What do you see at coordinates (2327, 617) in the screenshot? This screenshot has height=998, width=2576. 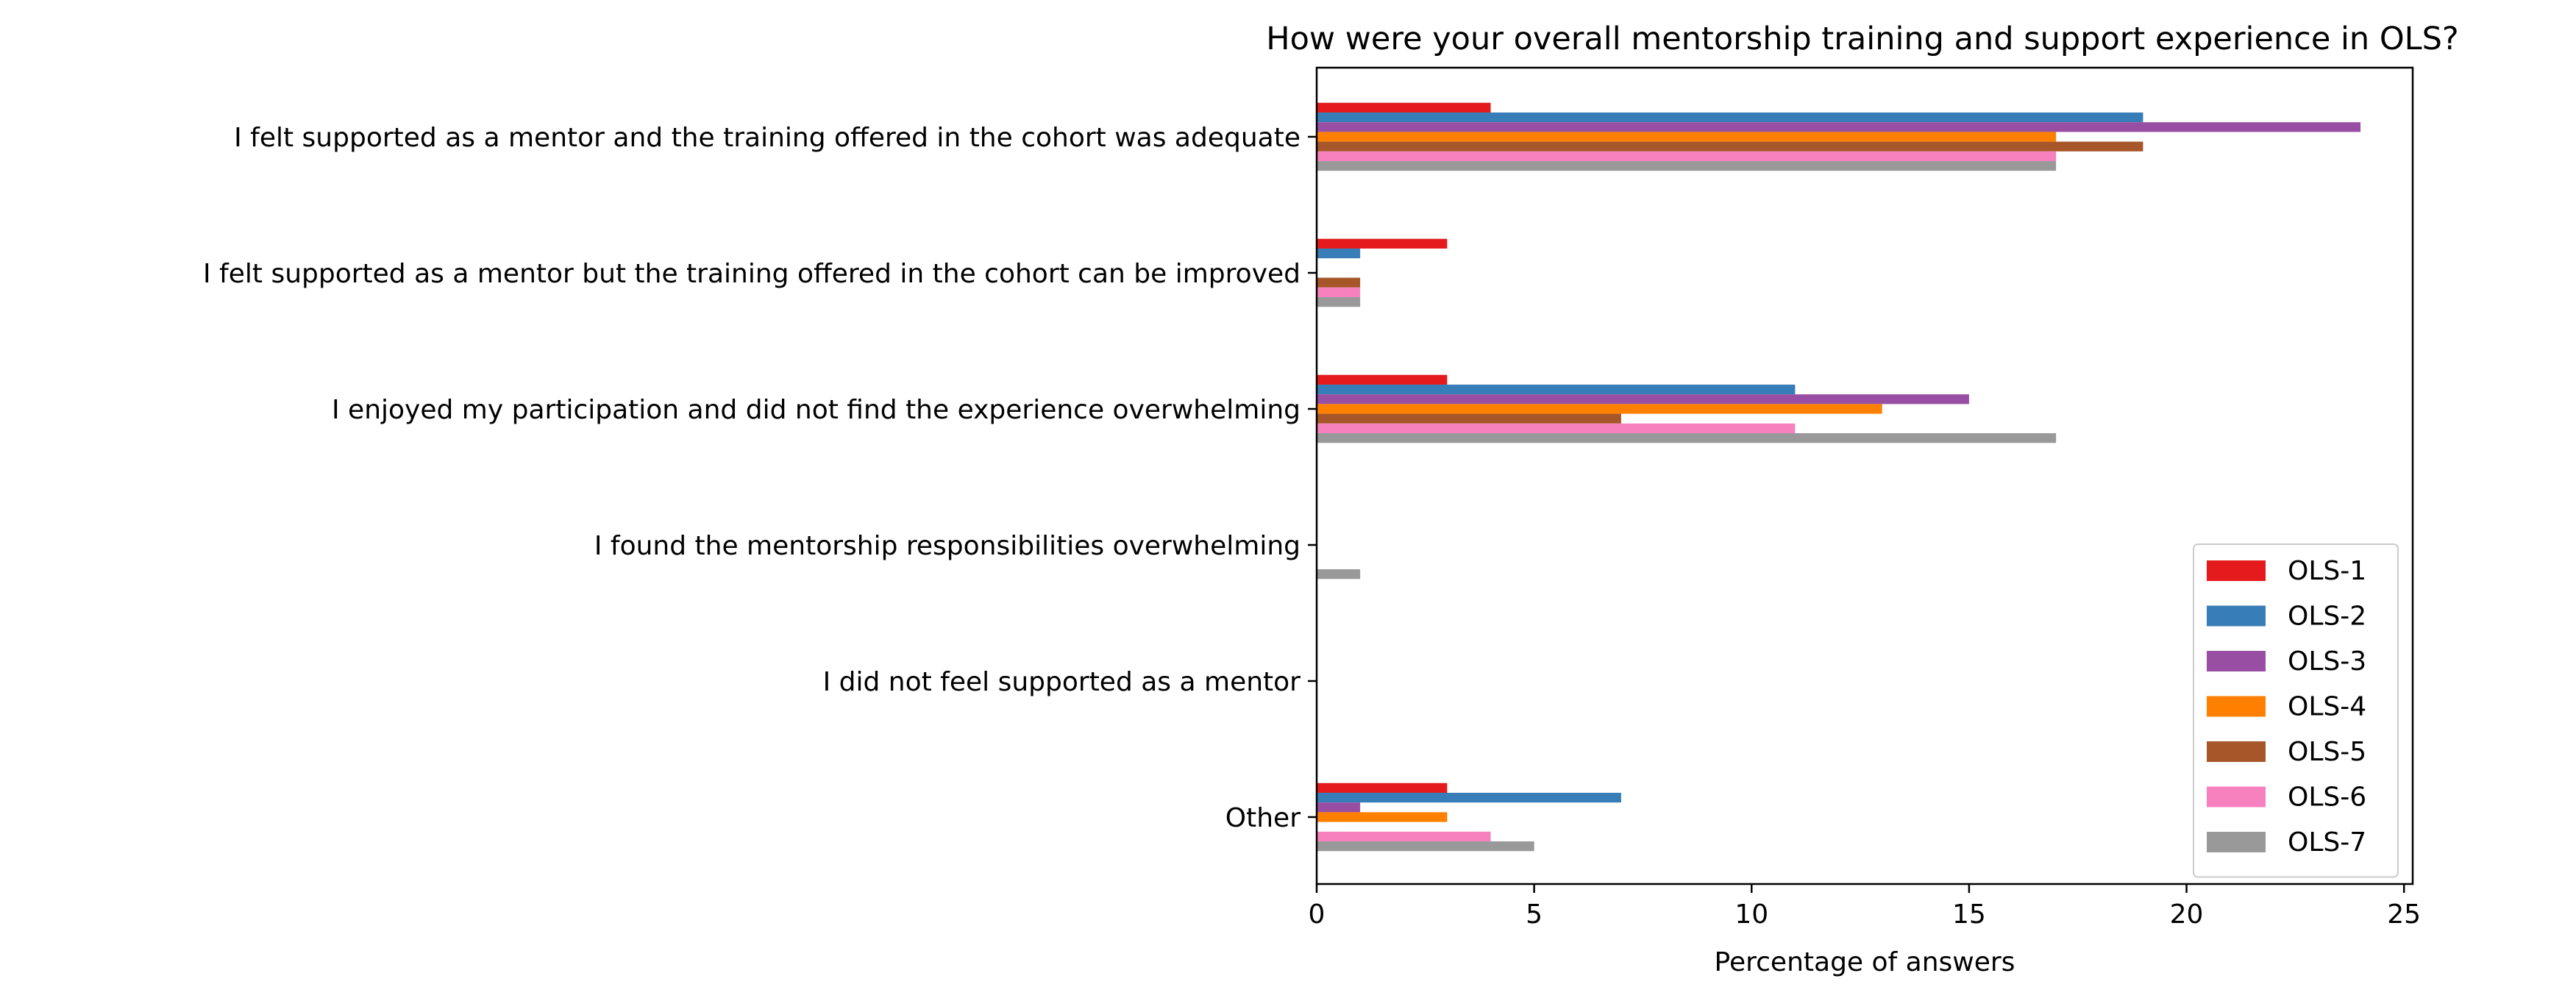 I see `legend-label-ols-2: OLS-2` at bounding box center [2327, 617].